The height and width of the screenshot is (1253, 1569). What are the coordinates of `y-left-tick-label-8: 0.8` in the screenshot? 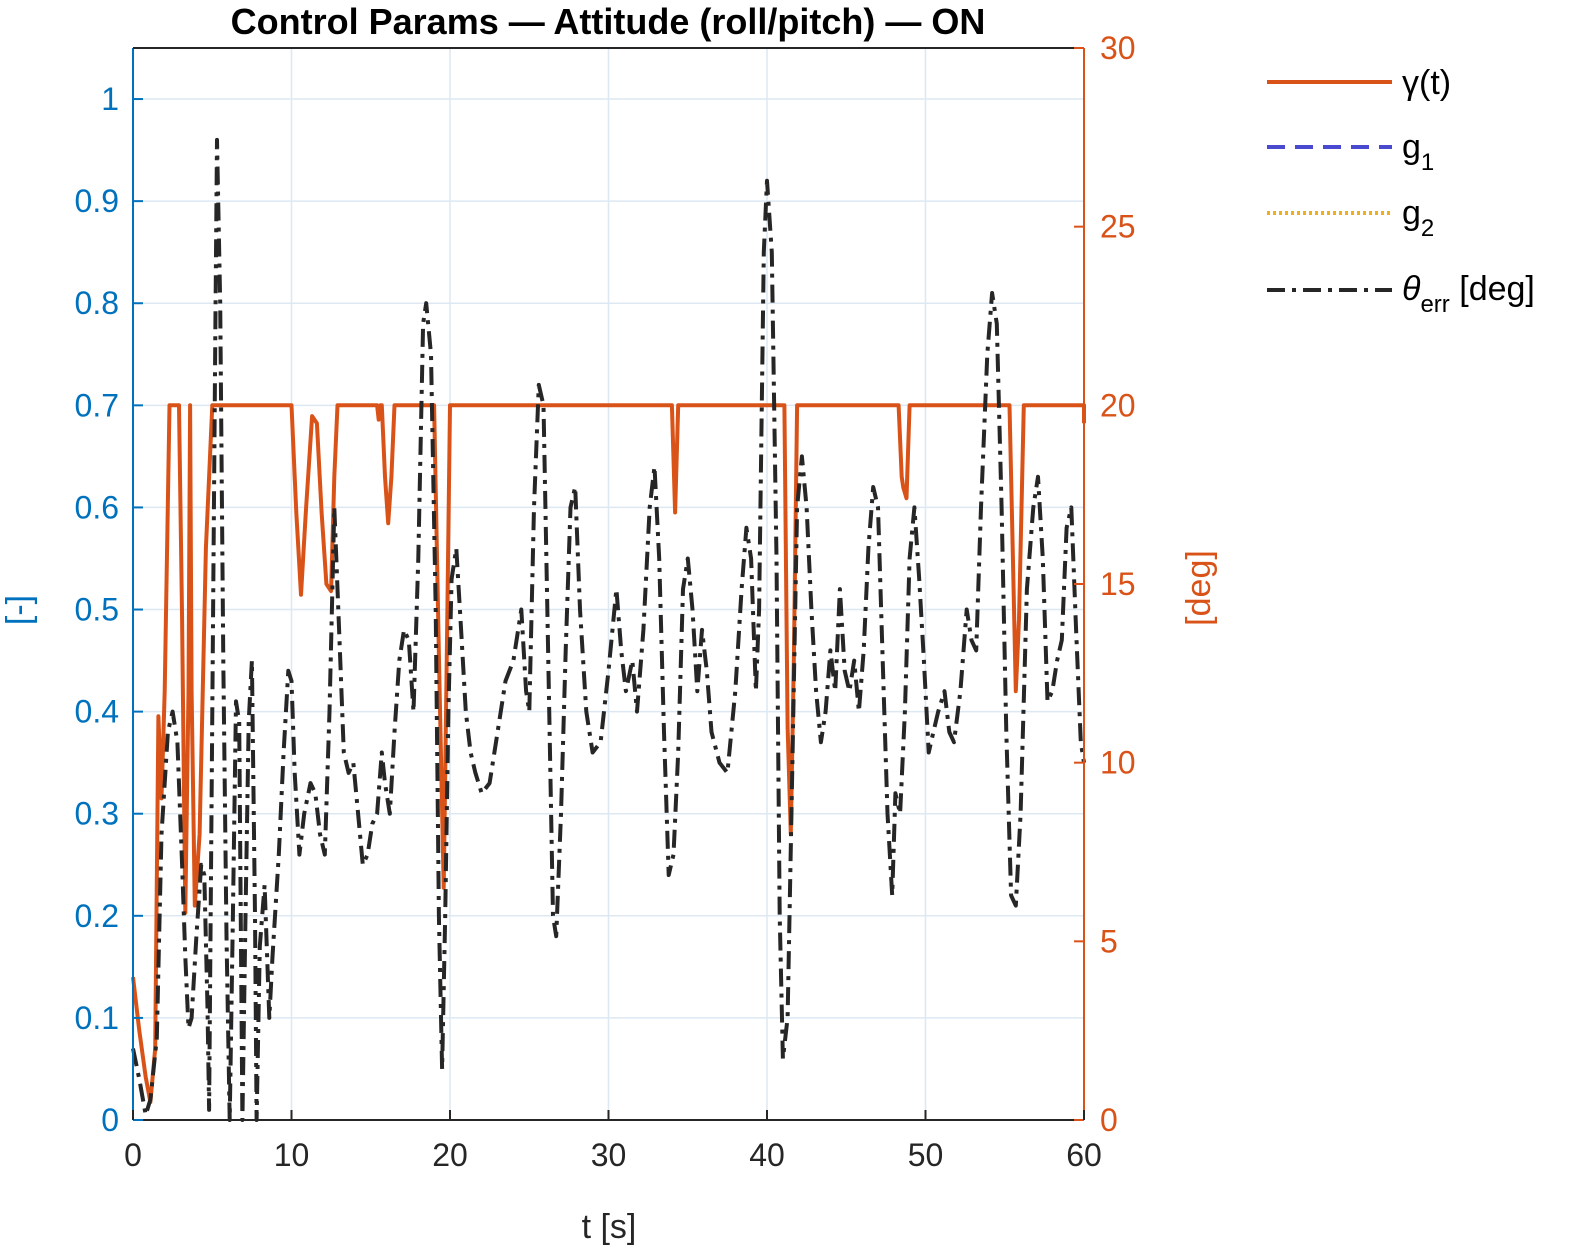 It's located at (97, 303).